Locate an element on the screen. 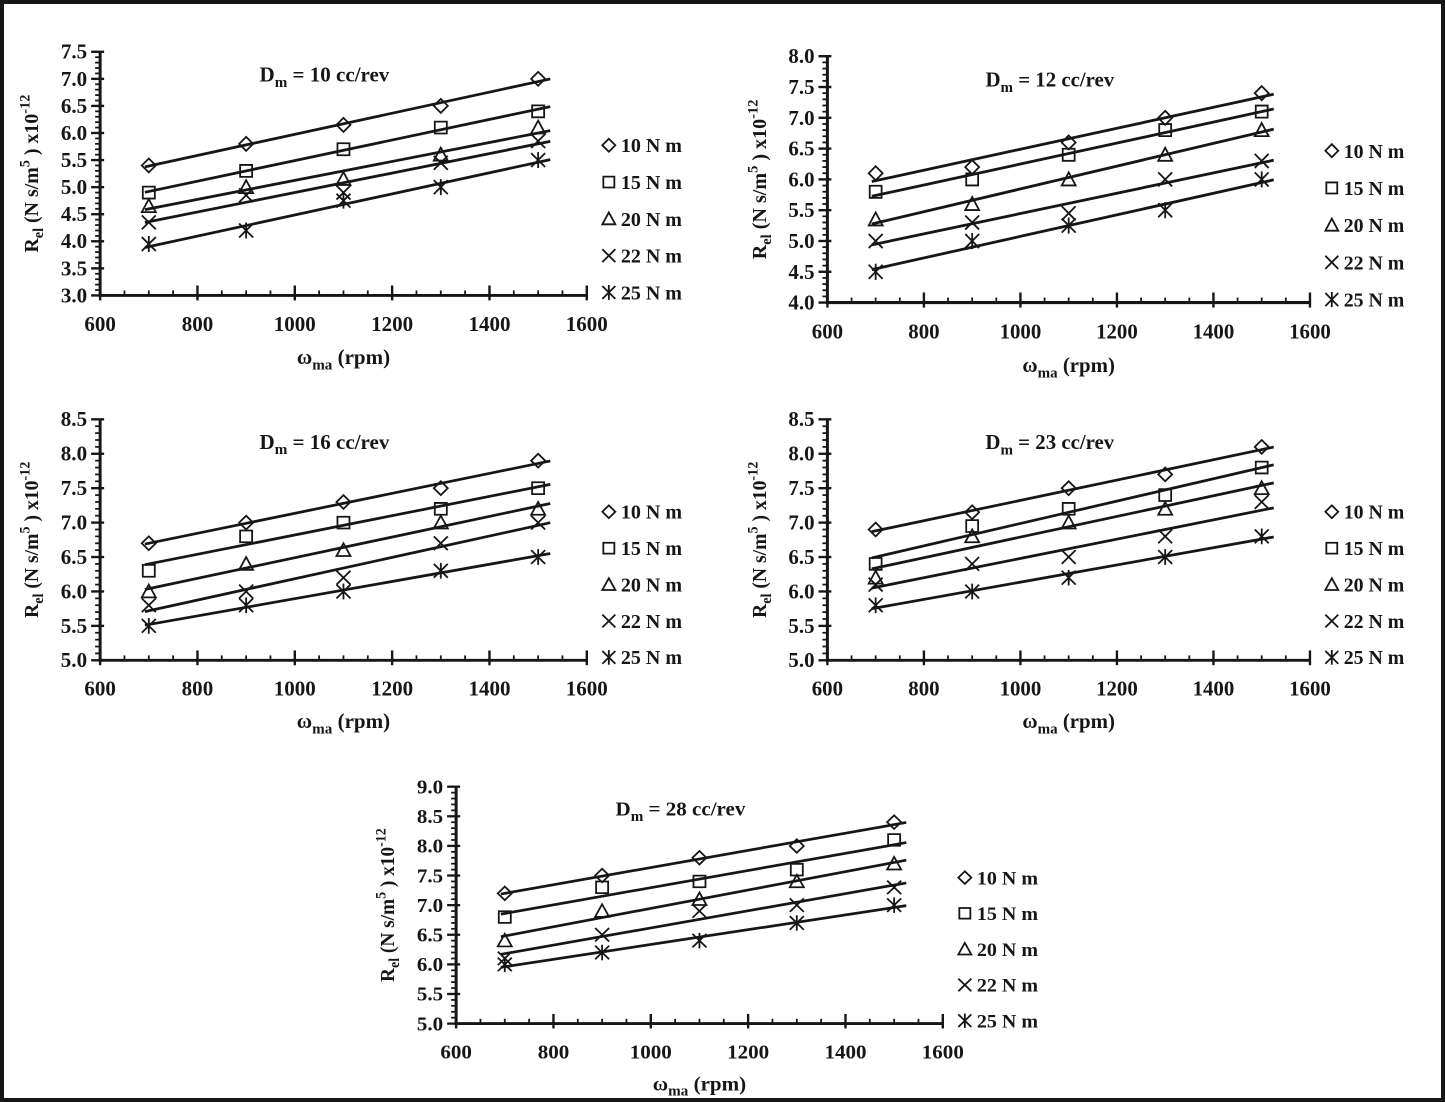 The width and height of the screenshot is (1445, 1102). chart-title: Dm = 12 cc/rev is located at coordinates (1049, 81).